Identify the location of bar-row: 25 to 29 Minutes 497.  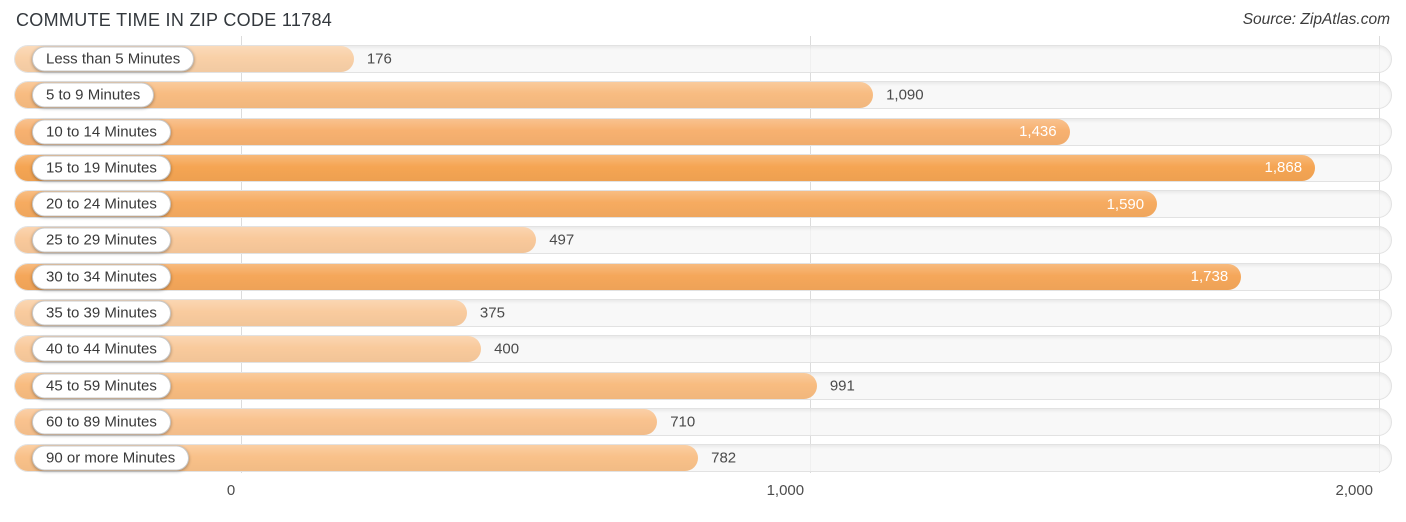
(703, 240).